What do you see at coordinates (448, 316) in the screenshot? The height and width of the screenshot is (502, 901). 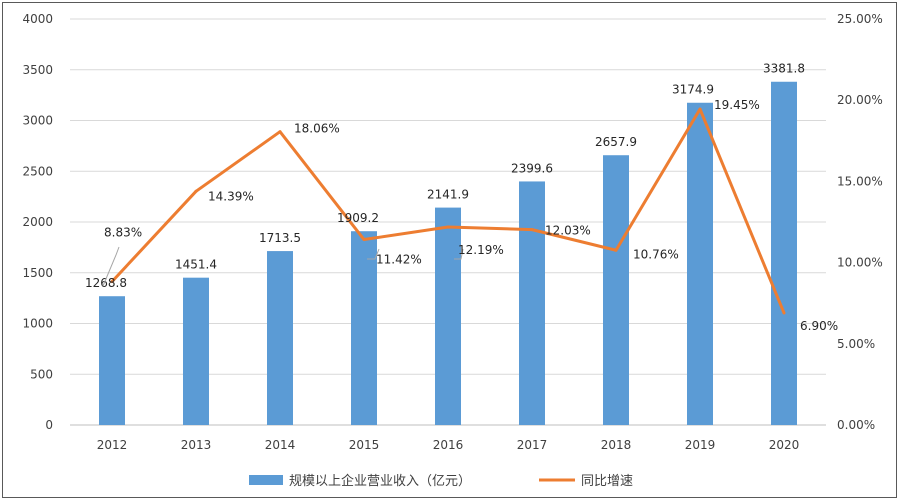 I see `bar-2016` at bounding box center [448, 316].